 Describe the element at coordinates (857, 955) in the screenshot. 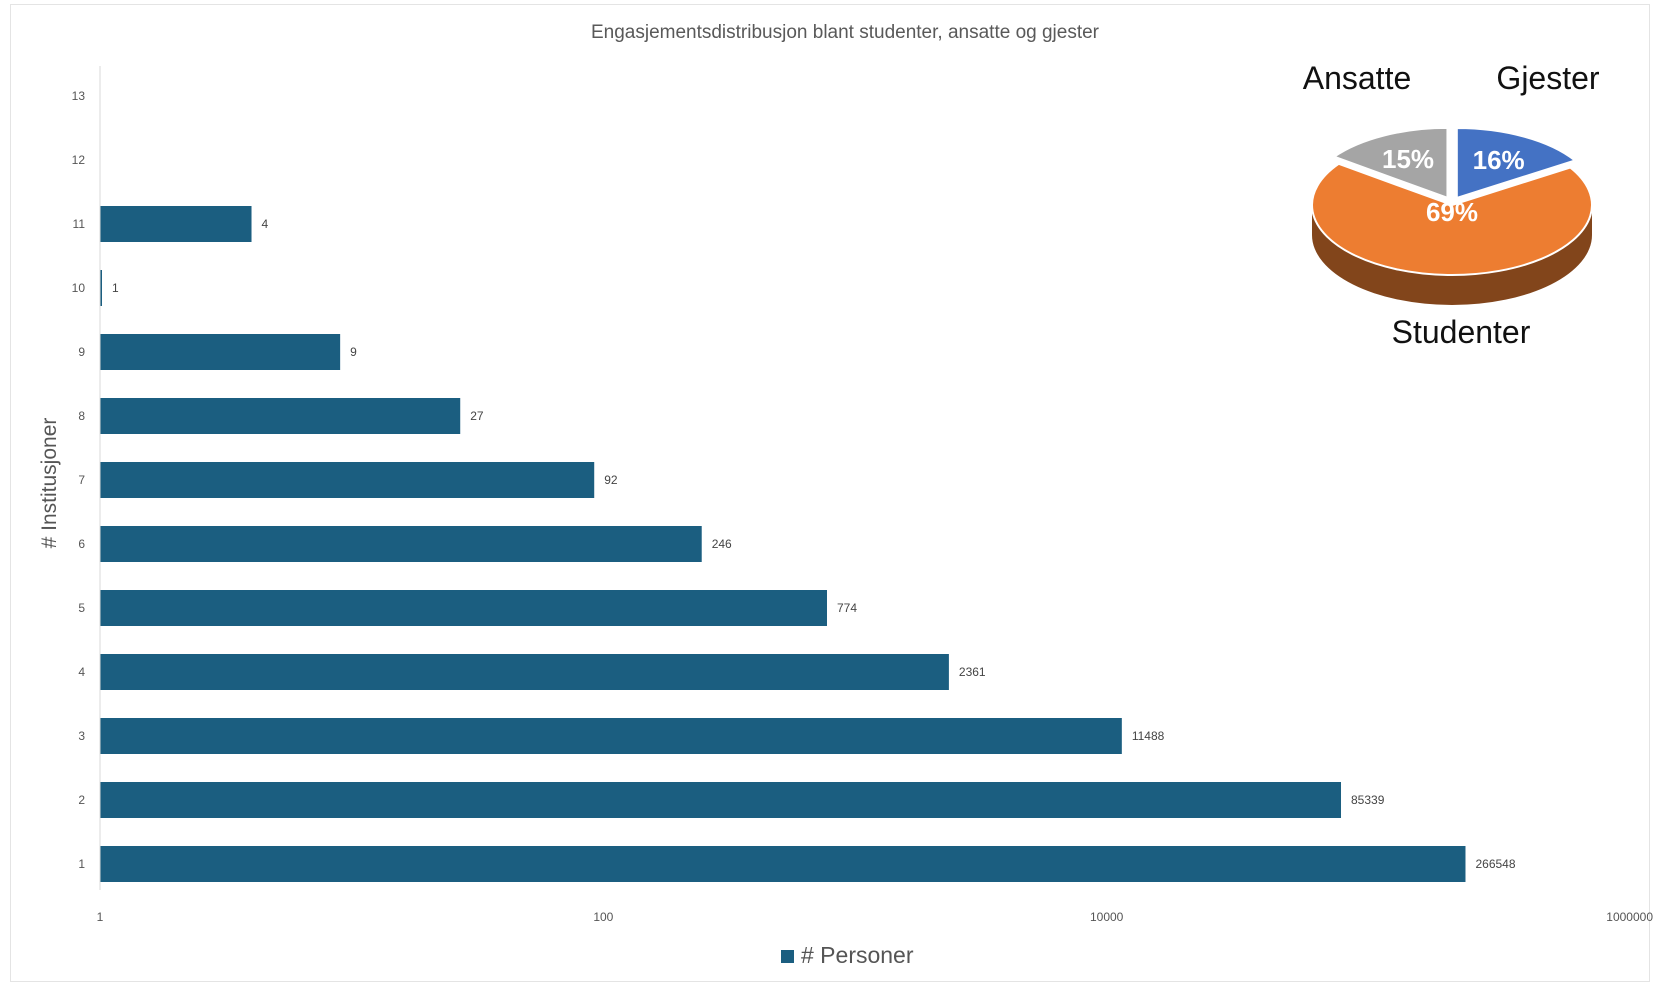

I see `legend-label: # Personer` at that location.